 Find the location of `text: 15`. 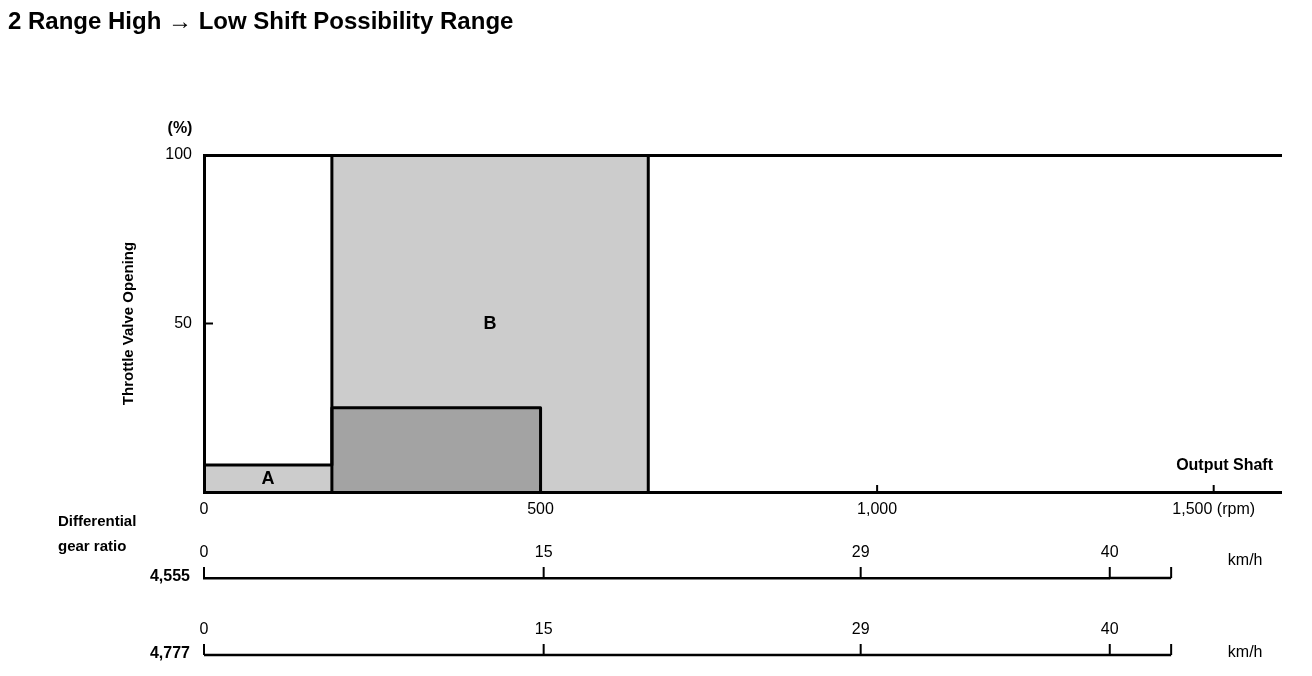

text: 15 is located at coordinates (543, 629).